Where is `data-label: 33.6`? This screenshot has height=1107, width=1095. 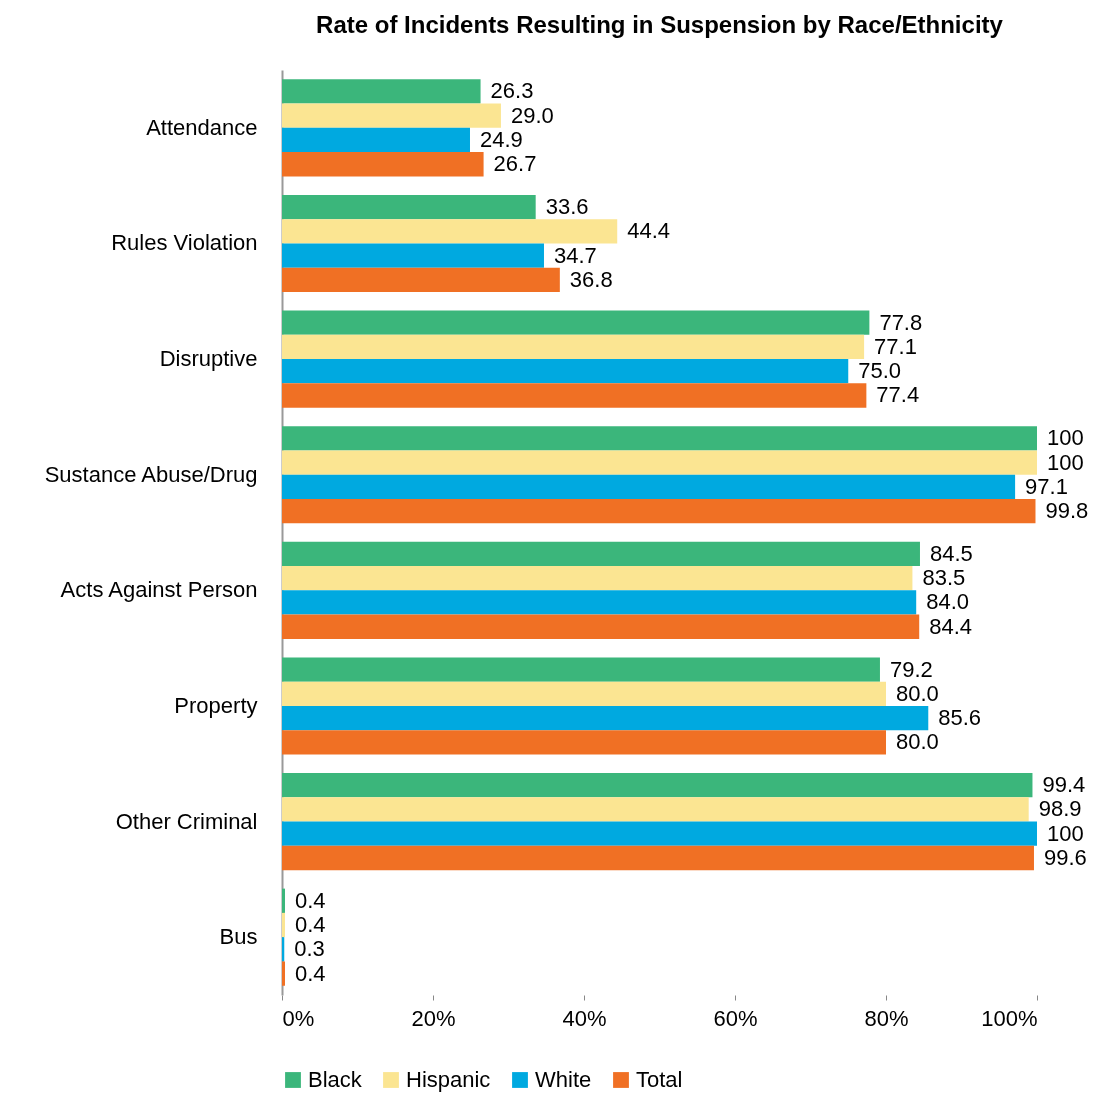
data-label: 33.6 is located at coordinates (567, 207).